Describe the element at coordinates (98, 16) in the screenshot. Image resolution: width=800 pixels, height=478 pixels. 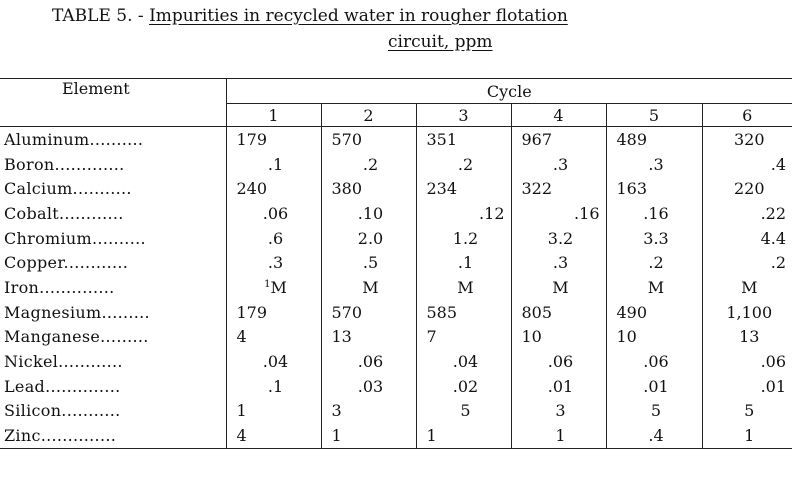
I see `table-number: TABLE 5. -` at that location.